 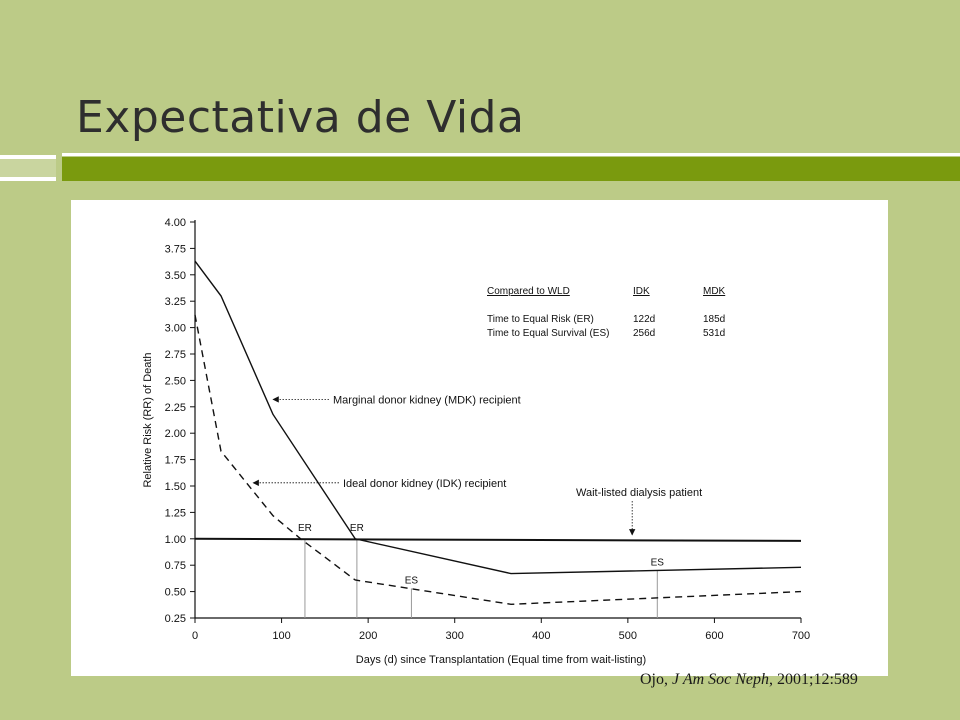 What do you see at coordinates (644, 333) in the screenshot?
I see `table-cell: 256d` at bounding box center [644, 333].